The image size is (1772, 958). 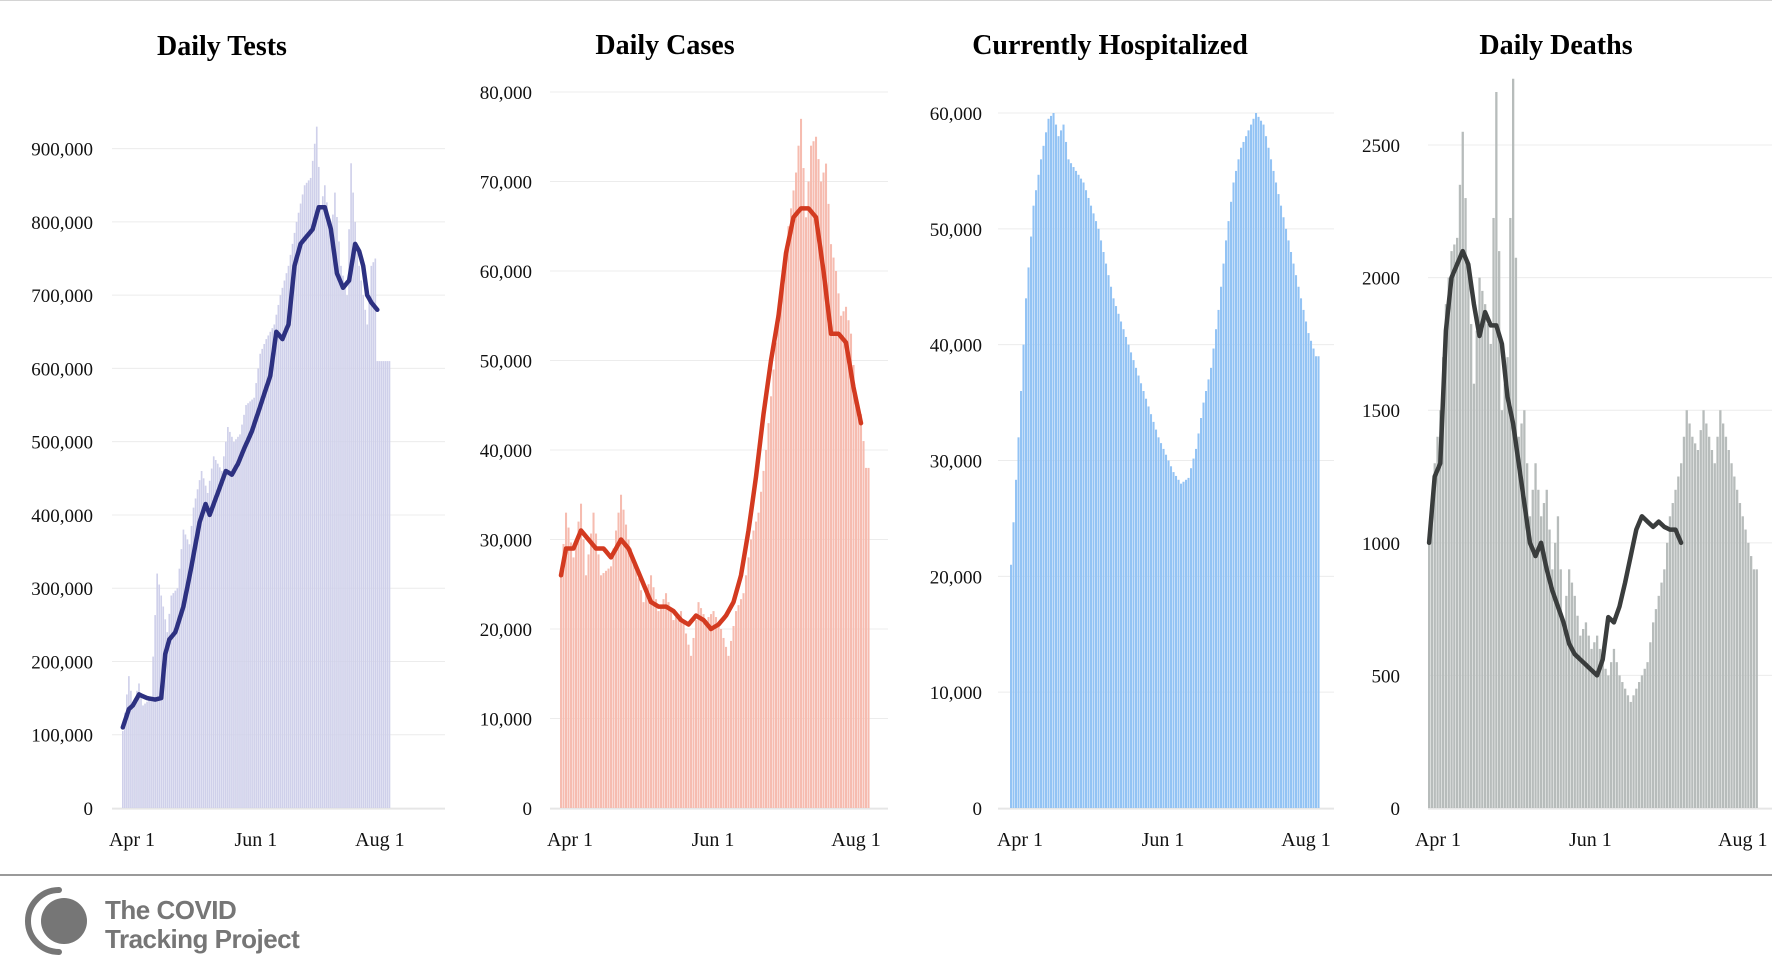 I want to click on y-tick-label: 0, so click(x=978, y=809).